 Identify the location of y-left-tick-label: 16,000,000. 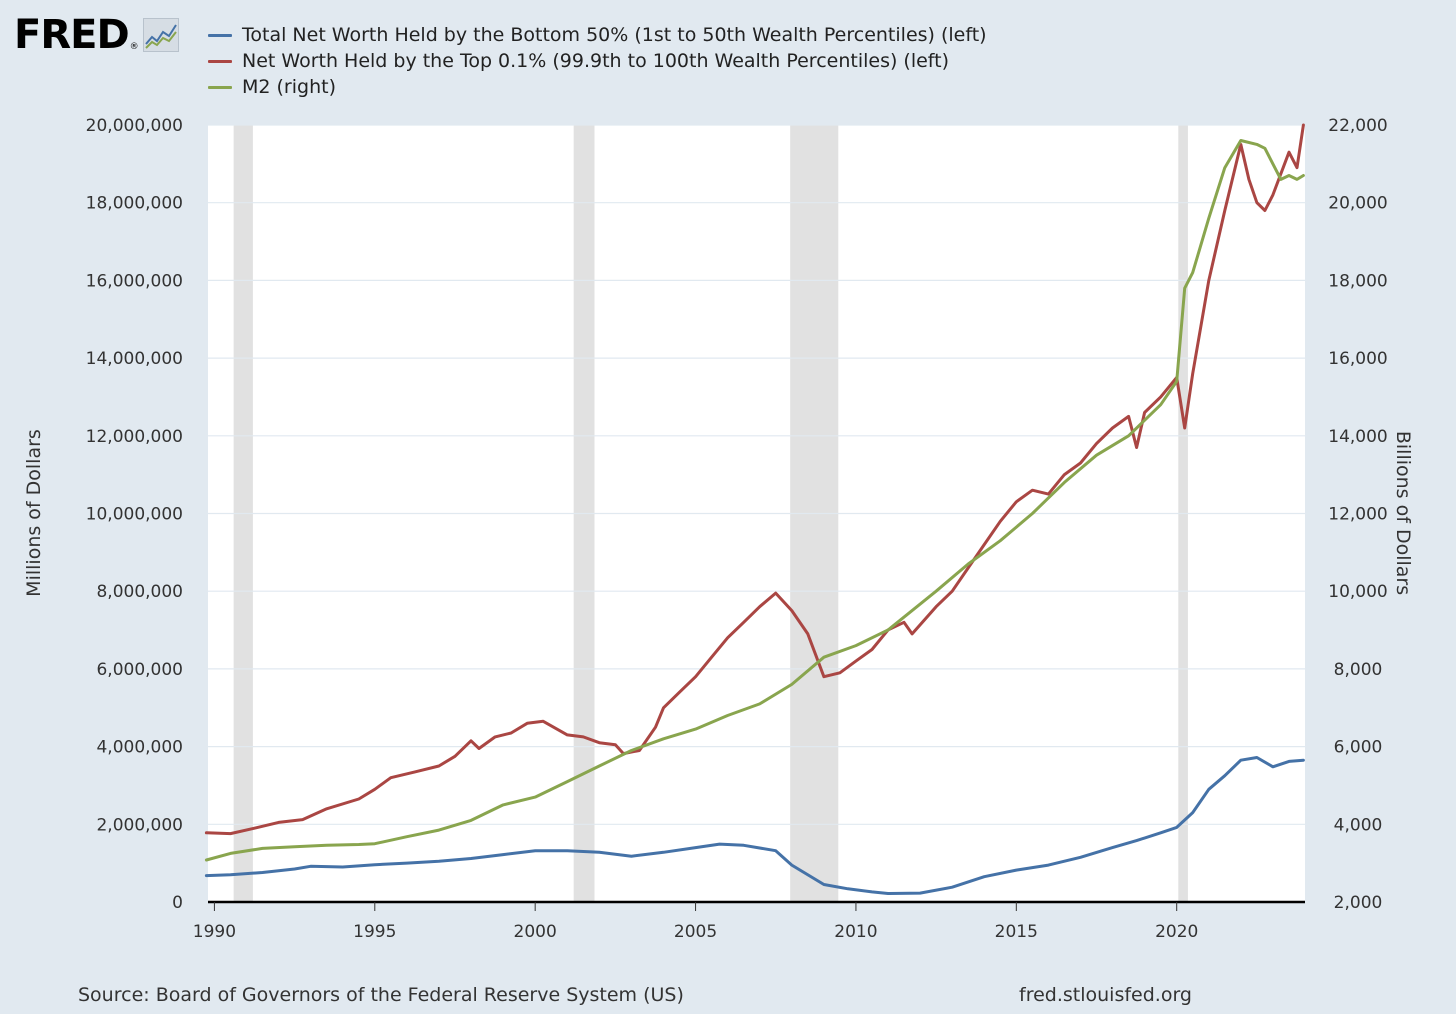
(134, 281).